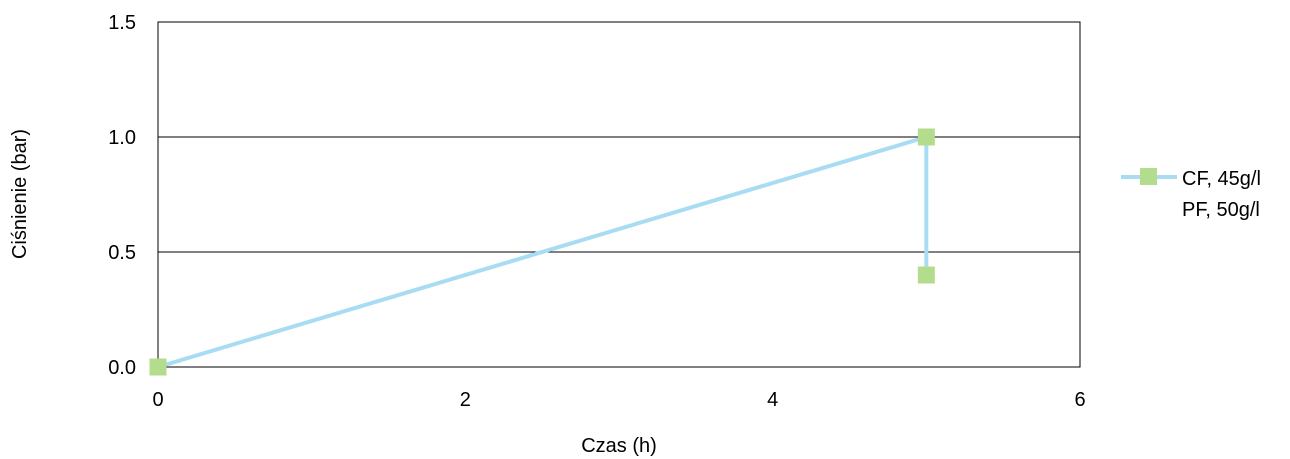 Image resolution: width=1290 pixels, height=459 pixels. What do you see at coordinates (122, 253) in the screenshot?
I see `y-tick-label: 0.5` at bounding box center [122, 253].